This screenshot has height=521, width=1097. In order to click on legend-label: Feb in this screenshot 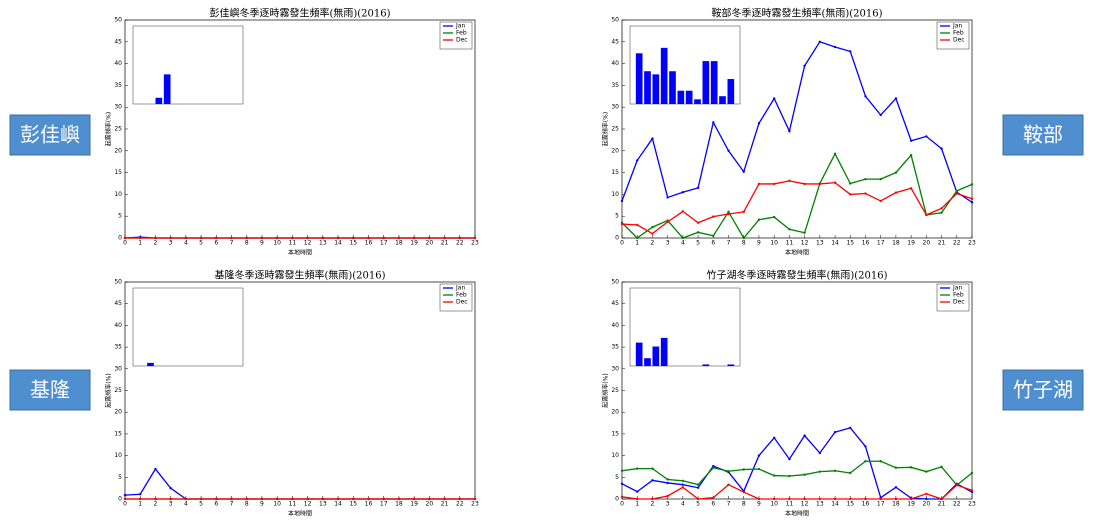, I will do `click(461, 33)`.